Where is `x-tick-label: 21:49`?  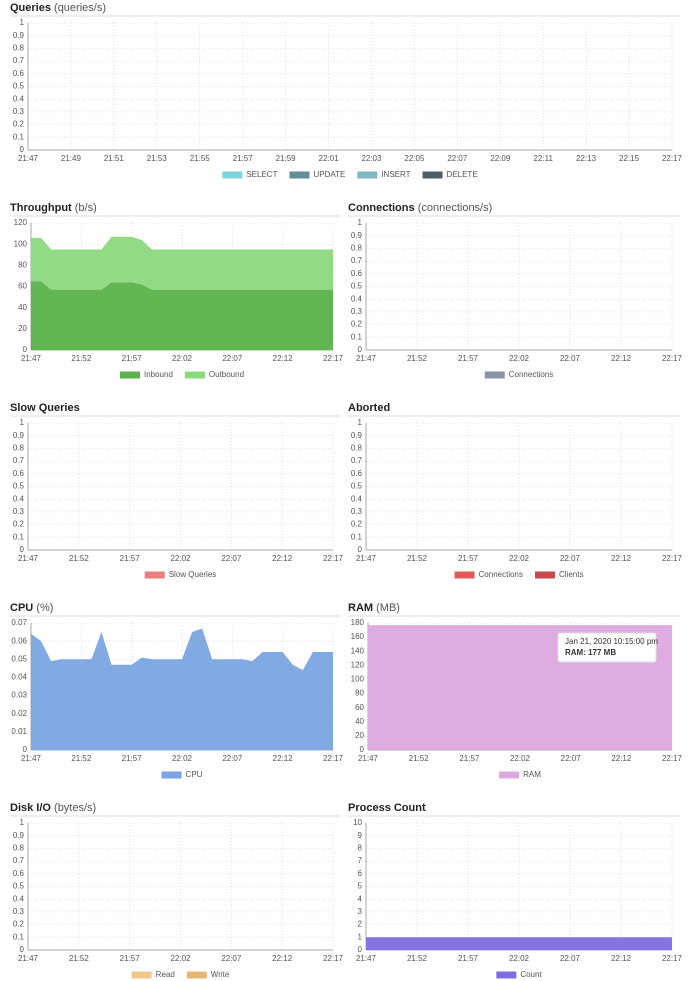 x-tick-label: 21:49 is located at coordinates (71, 158).